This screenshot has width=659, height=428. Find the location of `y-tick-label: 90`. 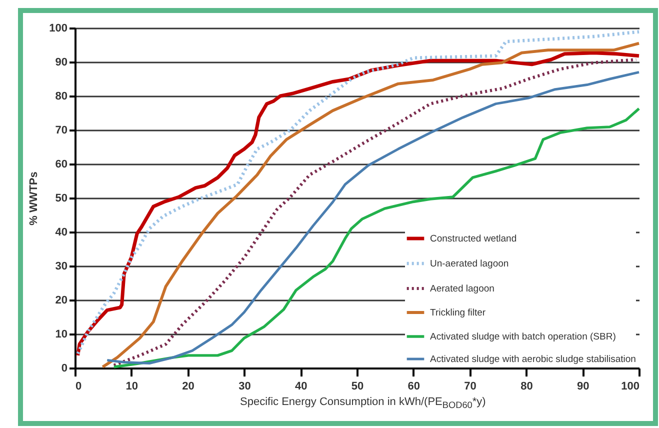

y-tick-label: 90 is located at coordinates (61, 62).